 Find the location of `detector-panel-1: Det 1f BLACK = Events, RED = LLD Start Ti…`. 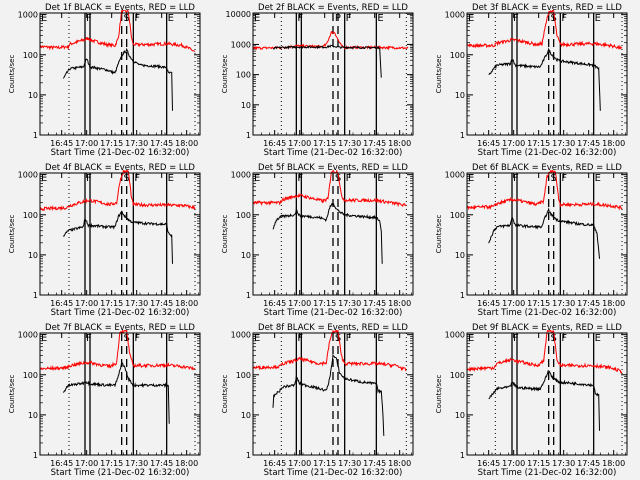

detector-panel-1: Det 1f BLACK = Events, RED = LLD Start Ti… is located at coordinates (106, 80).